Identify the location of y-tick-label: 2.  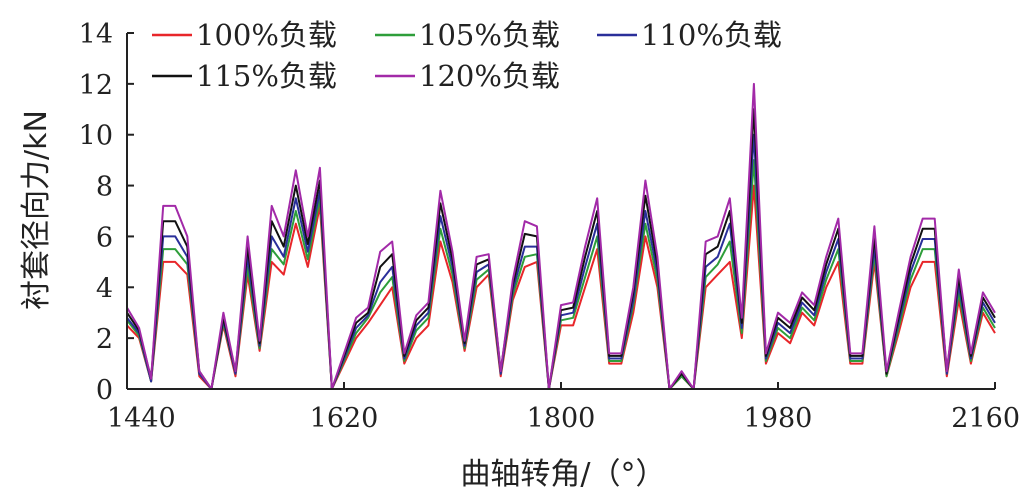
(104, 339).